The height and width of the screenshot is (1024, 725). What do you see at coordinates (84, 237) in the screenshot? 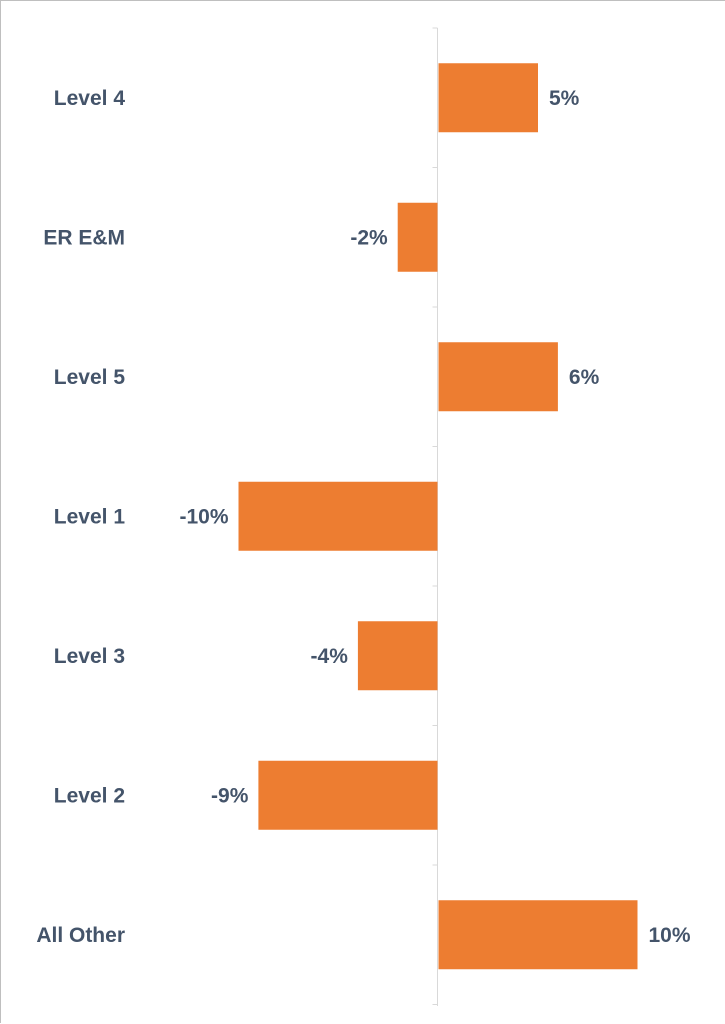
I see `category-label: ER E&M` at bounding box center [84, 237].